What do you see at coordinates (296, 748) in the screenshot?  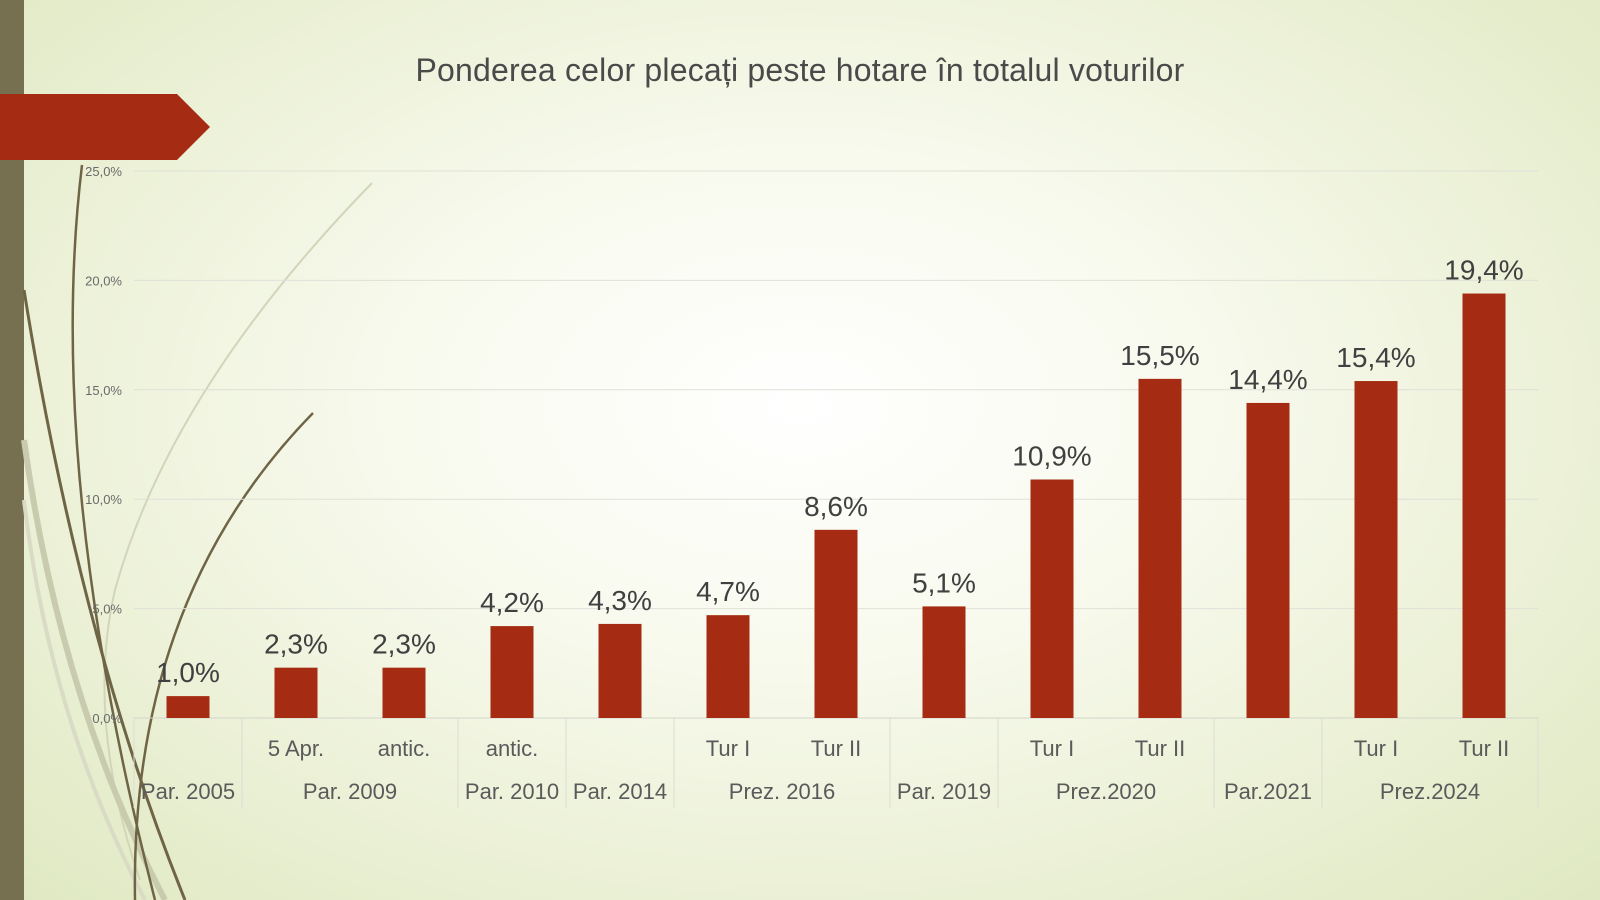 I see `x-sublabel: 5 Apr.` at bounding box center [296, 748].